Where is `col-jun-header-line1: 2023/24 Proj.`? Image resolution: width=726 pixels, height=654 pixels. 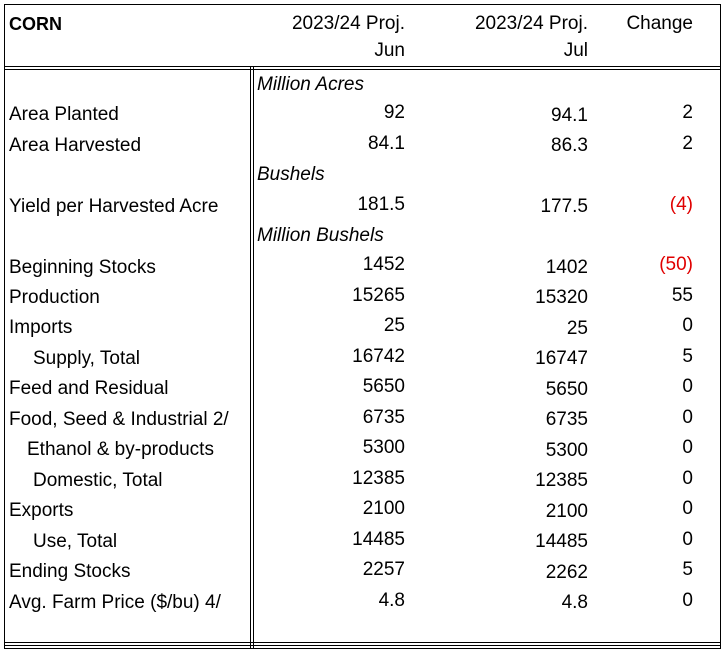
col-jun-header-line1: 2023/24 Proj. is located at coordinates (348, 23).